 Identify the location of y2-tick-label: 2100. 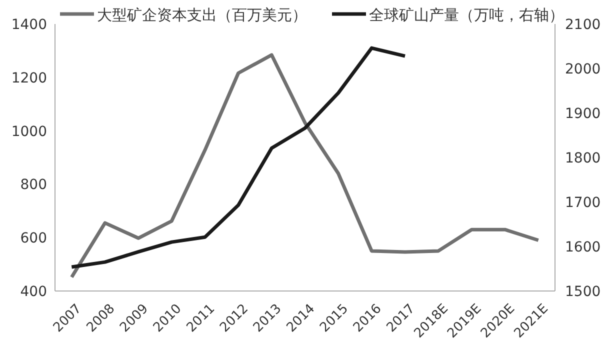
(583, 25).